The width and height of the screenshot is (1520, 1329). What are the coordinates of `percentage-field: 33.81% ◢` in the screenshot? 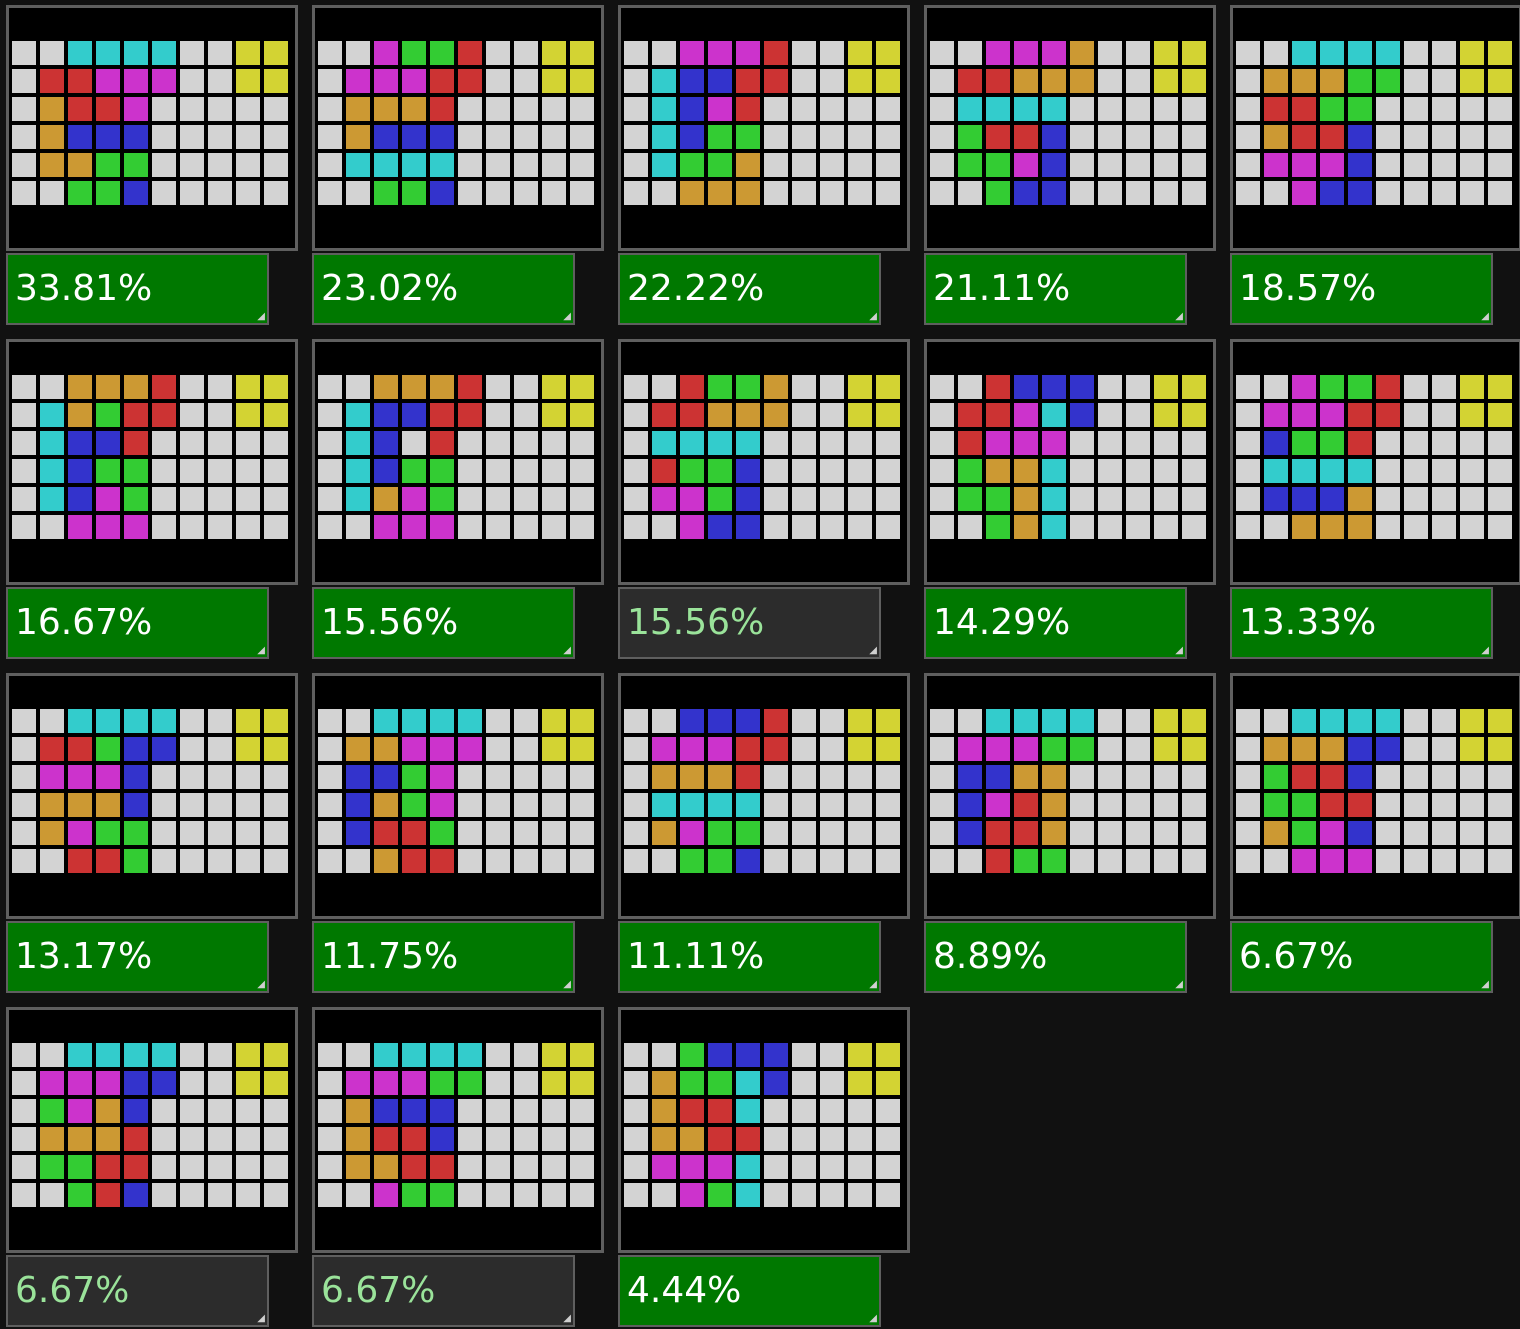 It's located at (137, 289).